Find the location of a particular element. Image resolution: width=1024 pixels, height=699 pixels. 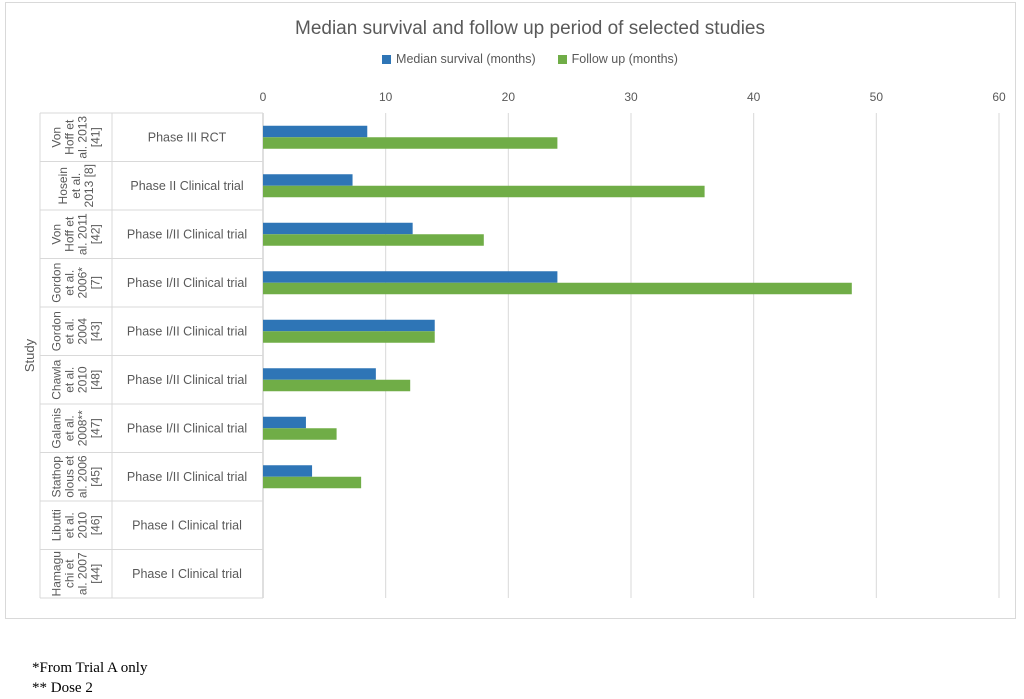

phase-label: Phase II Clinical trial is located at coordinates (186, 186).